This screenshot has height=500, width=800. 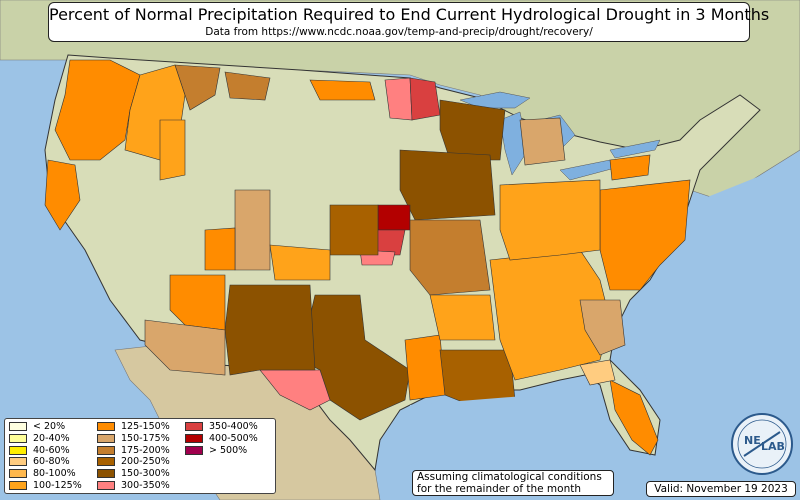 What do you see at coordinates (57, 485) in the screenshot?
I see `legend-label: 100-125%` at bounding box center [57, 485].